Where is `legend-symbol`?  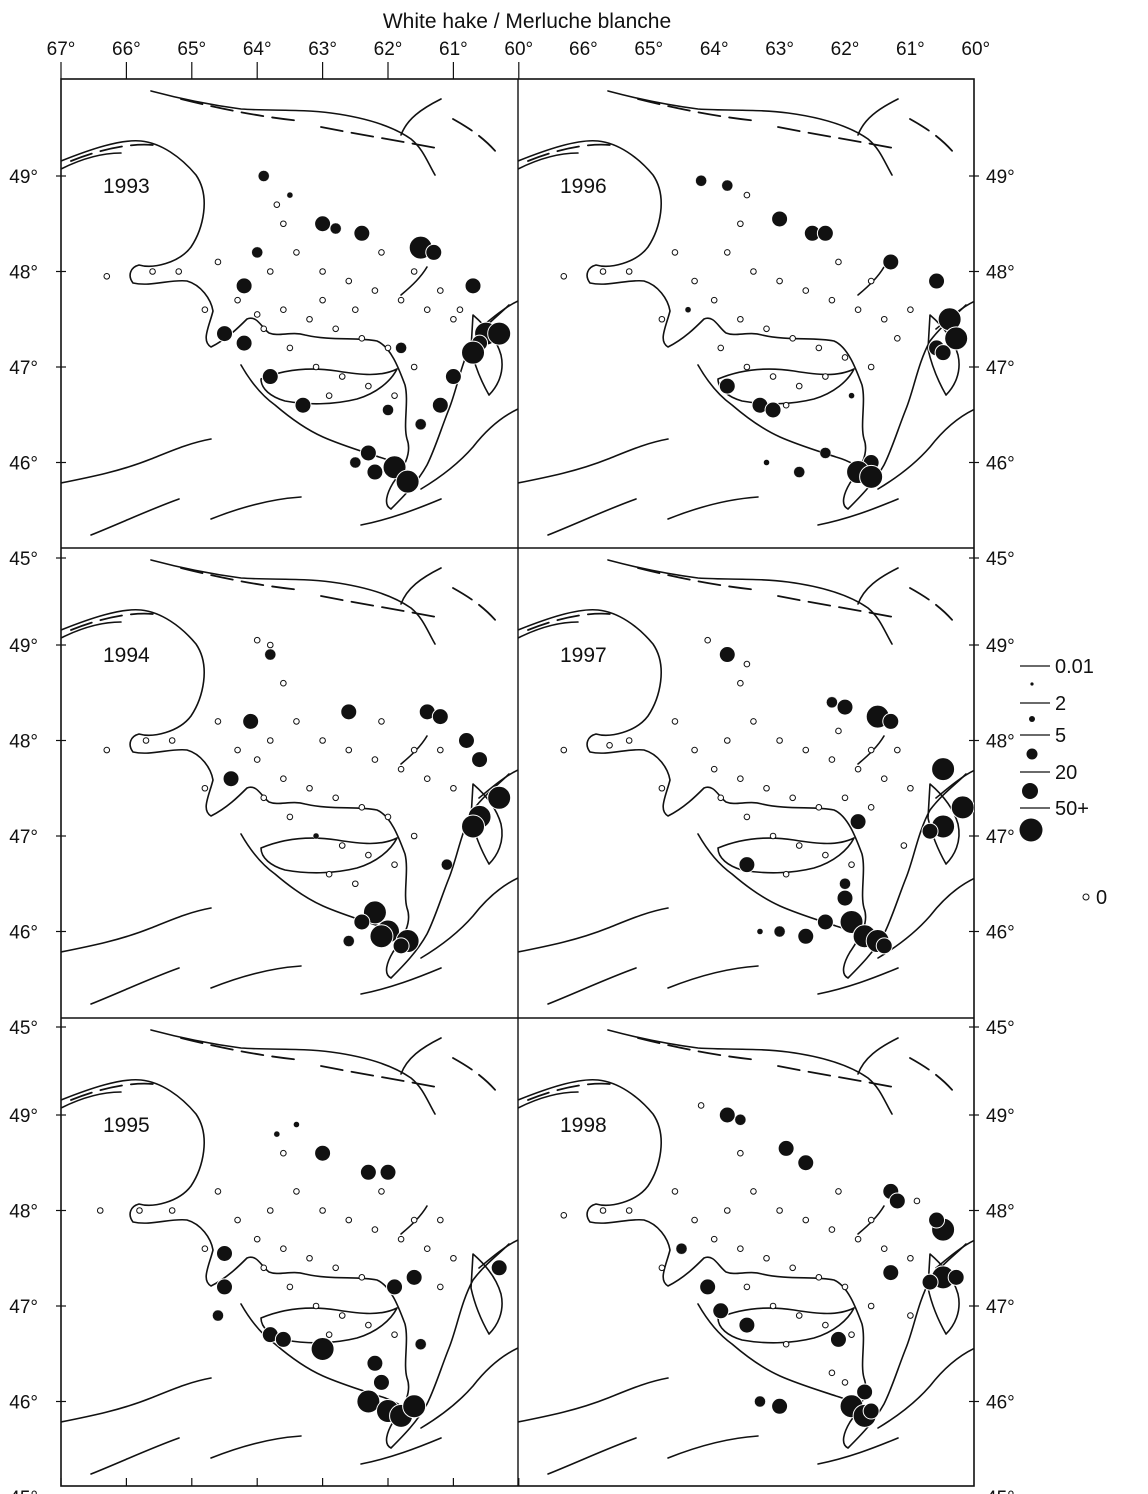 legend-symbol is located at coordinates (1032, 754).